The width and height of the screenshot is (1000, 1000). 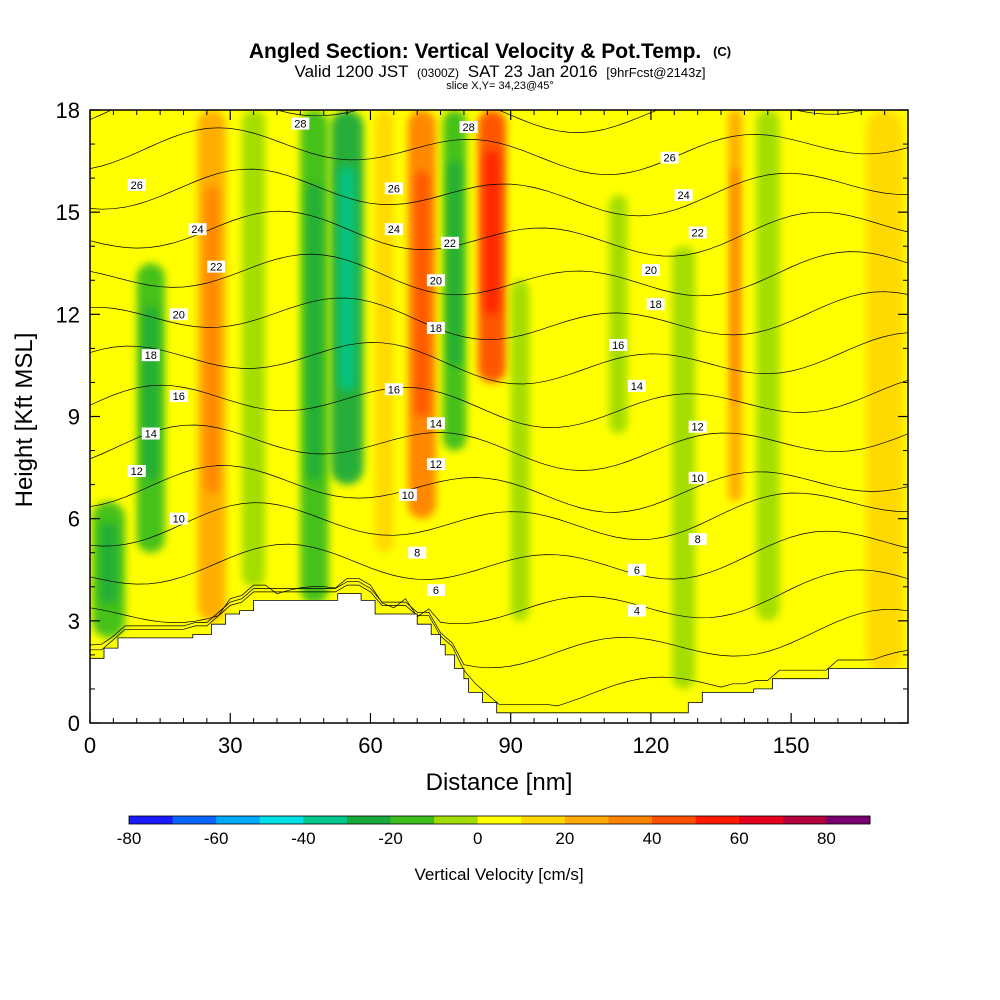 I want to click on contour-label-29: 8, so click(x=417, y=553).